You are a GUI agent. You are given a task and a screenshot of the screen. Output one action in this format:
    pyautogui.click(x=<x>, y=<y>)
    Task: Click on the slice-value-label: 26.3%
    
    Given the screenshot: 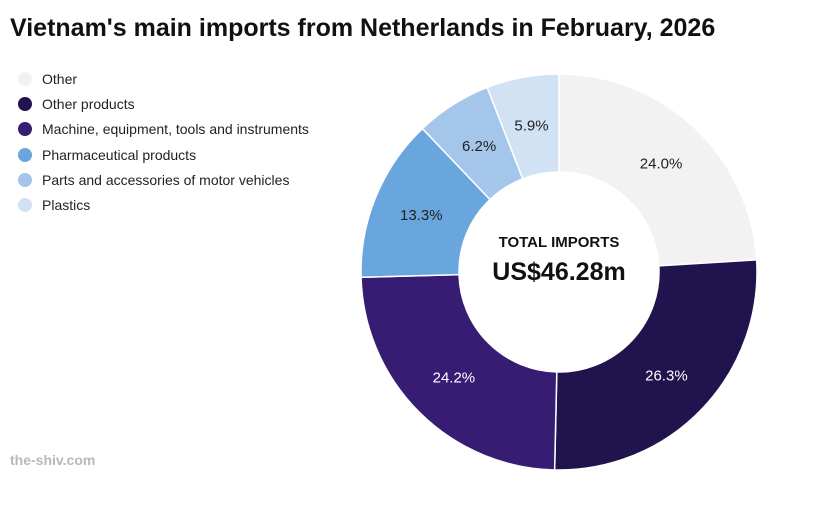 What is the action you would take?
    pyautogui.click(x=666, y=375)
    